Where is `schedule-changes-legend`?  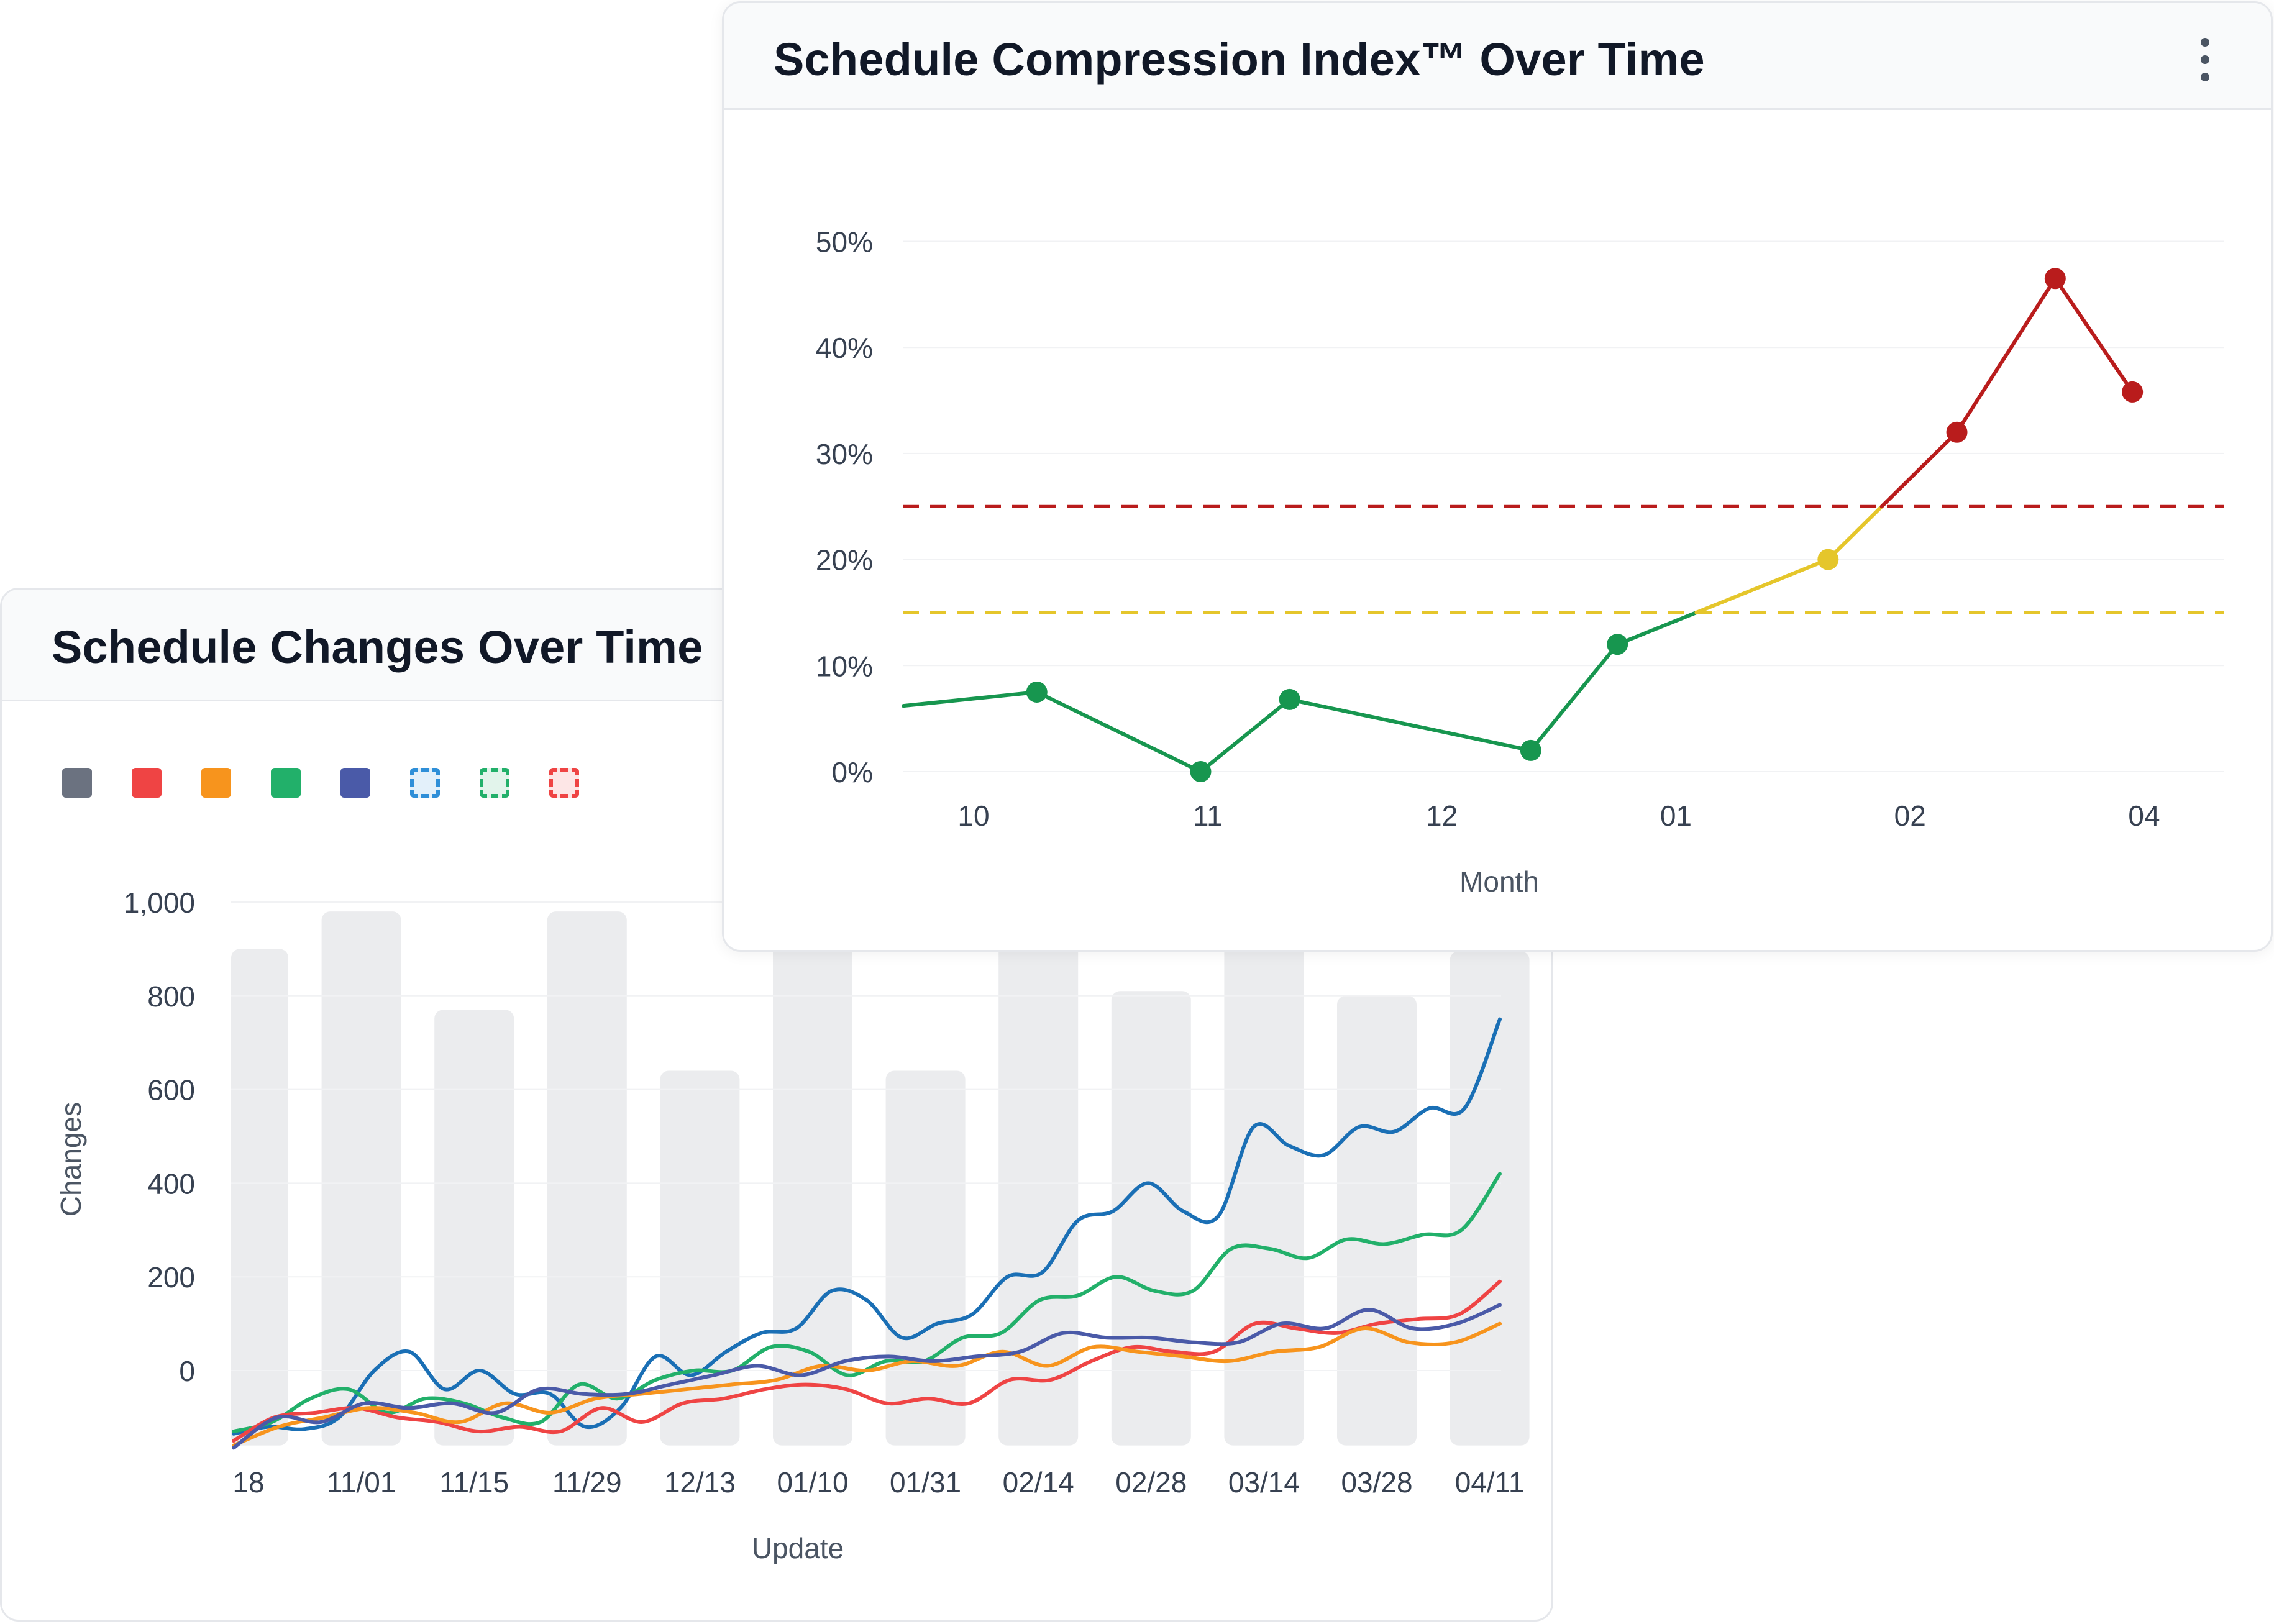 schedule-changes-legend is located at coordinates (320, 783).